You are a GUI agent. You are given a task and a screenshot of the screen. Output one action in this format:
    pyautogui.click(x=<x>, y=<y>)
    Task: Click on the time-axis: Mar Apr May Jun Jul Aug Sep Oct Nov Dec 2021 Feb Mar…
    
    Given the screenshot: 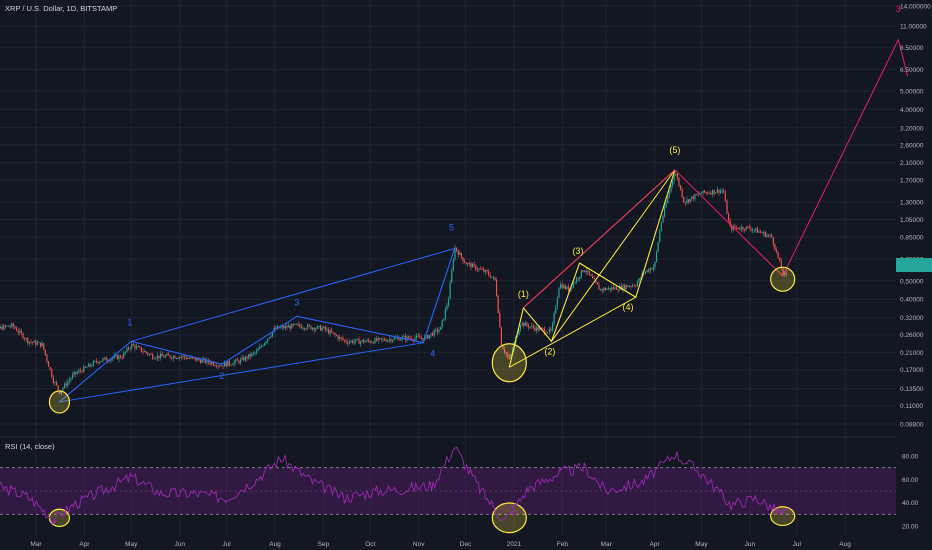 What is the action you would take?
    pyautogui.click(x=440, y=544)
    